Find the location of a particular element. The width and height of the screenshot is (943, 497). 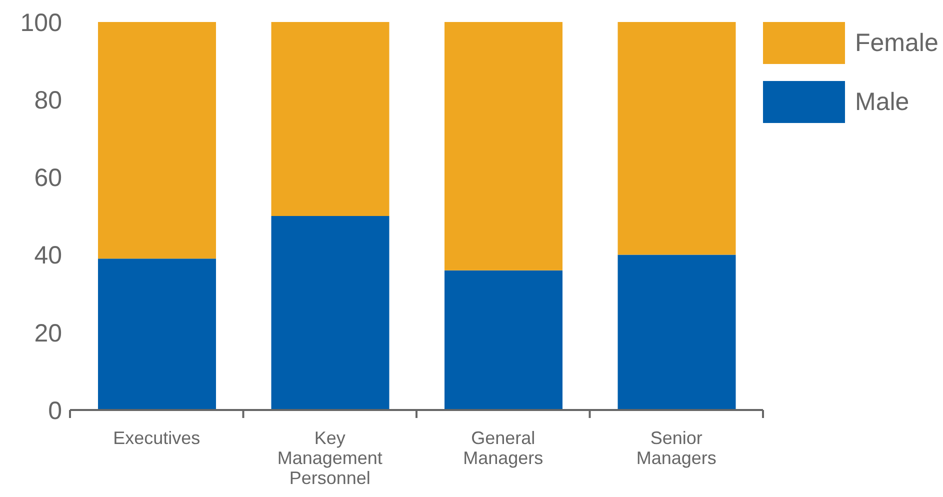

y-tick-label: 60 is located at coordinates (48, 178).